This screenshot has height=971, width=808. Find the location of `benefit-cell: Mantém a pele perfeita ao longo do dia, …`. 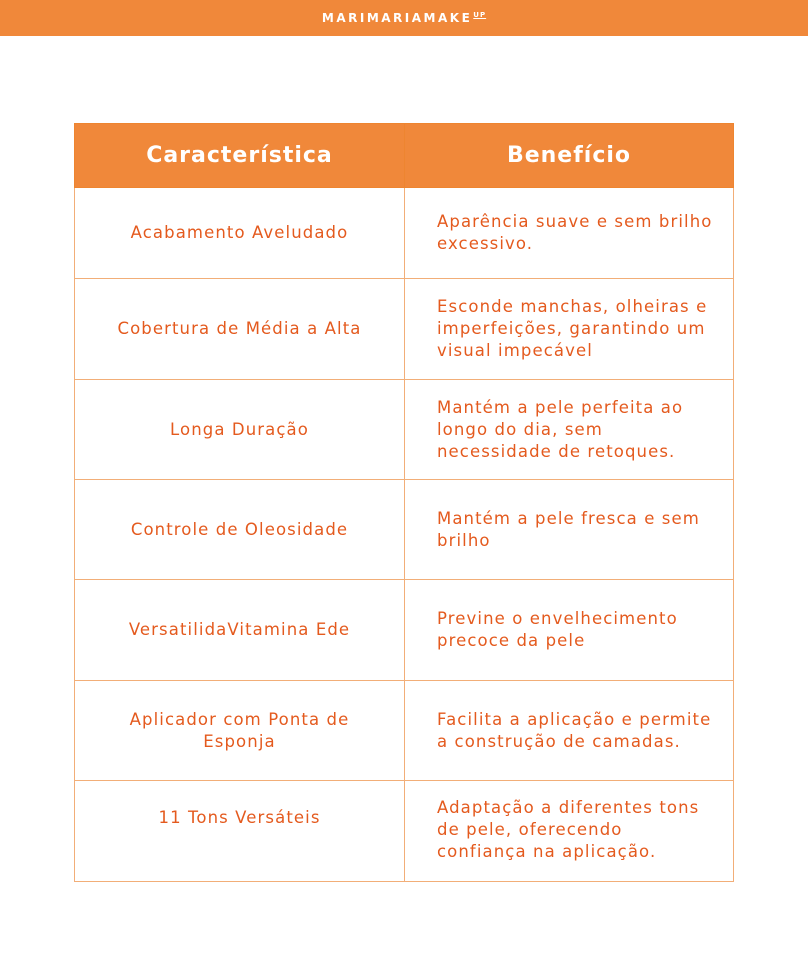

benefit-cell: Mantém a pele perfeita ao longo do dia, … is located at coordinates (569, 429).